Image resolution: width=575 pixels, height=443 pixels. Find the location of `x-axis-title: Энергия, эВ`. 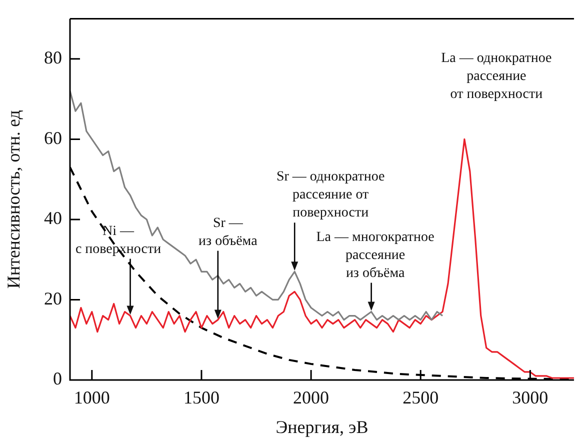

x-axis-title: Энергия, эВ is located at coordinates (322, 426).